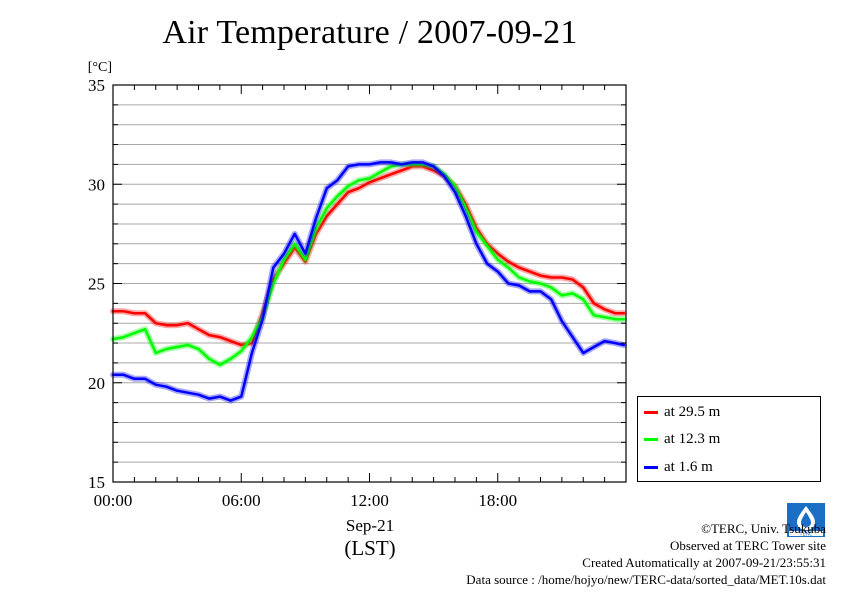 The height and width of the screenshot is (595, 842). I want to click on legend-item-1-6m: at 1.6 m, so click(678, 467).